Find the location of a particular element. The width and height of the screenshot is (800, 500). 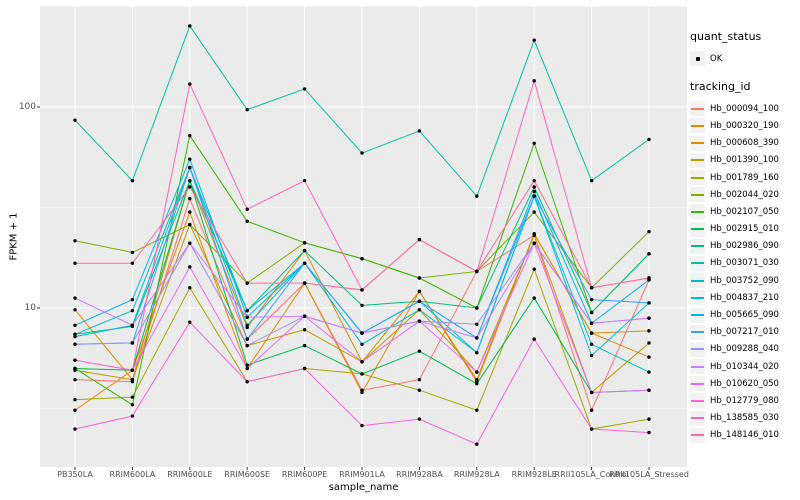

legend-item-label: Hb_003071_030 is located at coordinates (744, 263).